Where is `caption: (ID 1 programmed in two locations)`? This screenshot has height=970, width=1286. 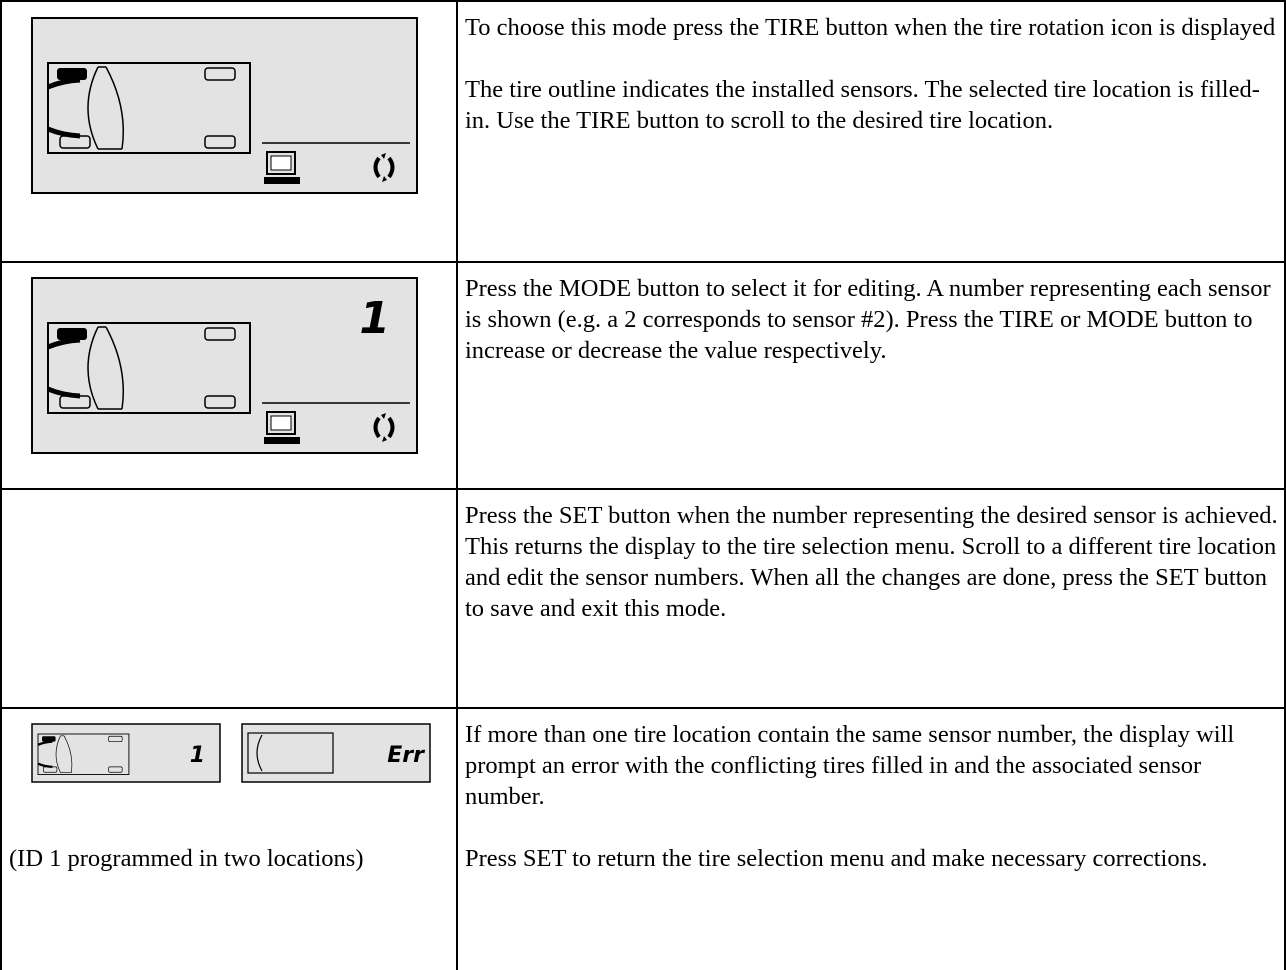 caption: (ID 1 programmed in two locations) is located at coordinates (219, 874).